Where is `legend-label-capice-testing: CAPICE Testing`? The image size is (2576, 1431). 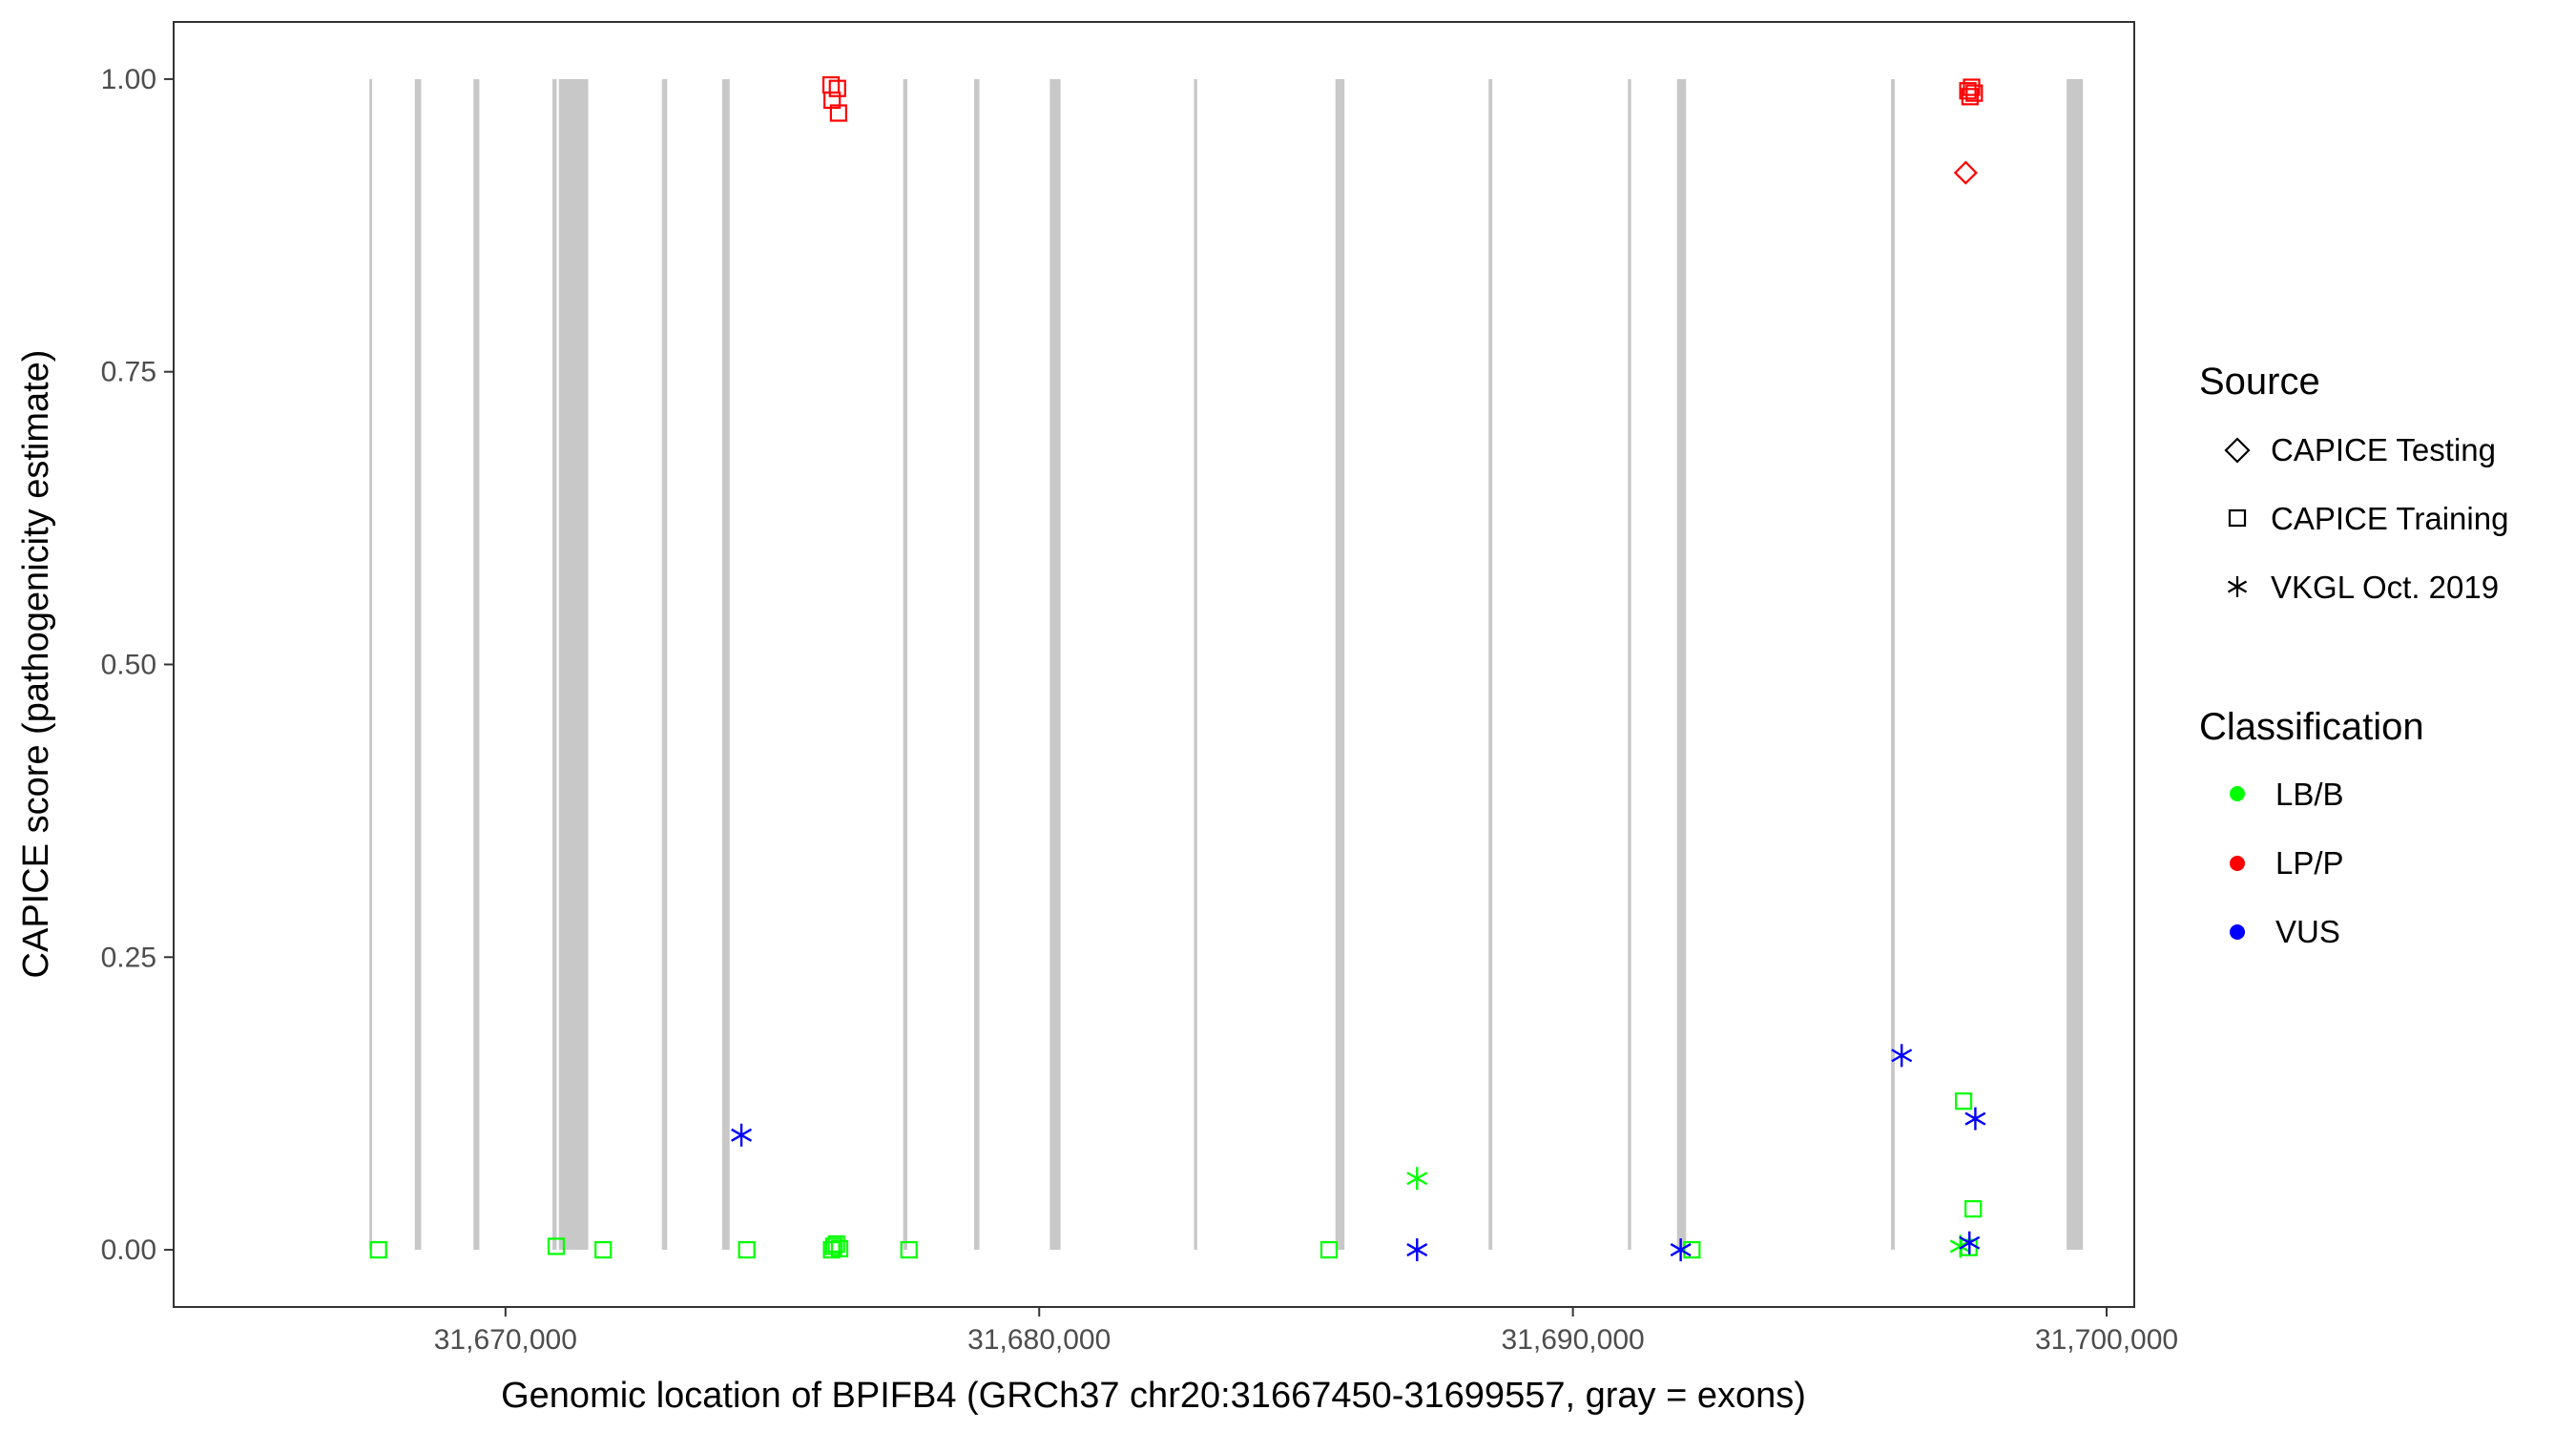 legend-label-capice-testing: CAPICE Testing is located at coordinates (2383, 449).